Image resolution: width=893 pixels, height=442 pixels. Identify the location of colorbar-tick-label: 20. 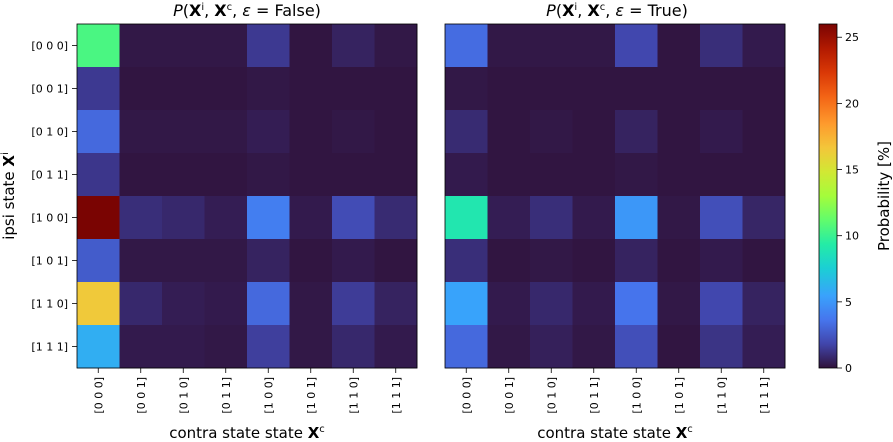
(852, 103).